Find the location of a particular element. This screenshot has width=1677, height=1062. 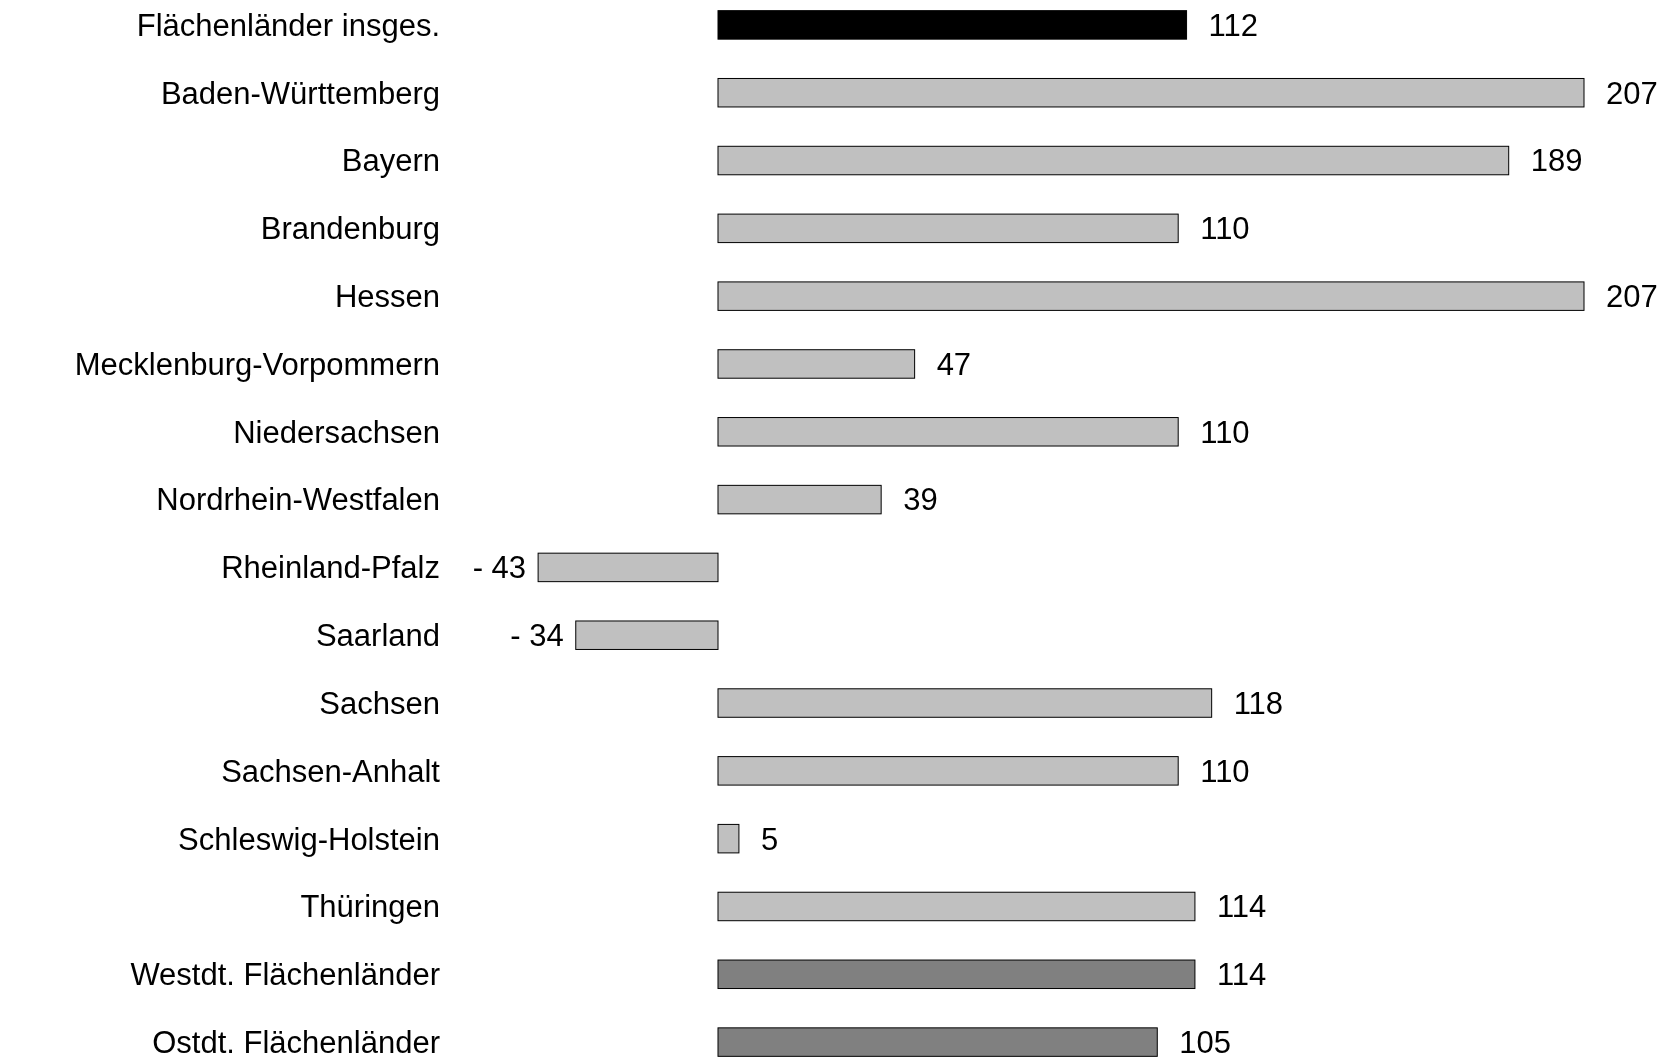

y-tick-label: Sachsen-Anhalt is located at coordinates (331, 771).